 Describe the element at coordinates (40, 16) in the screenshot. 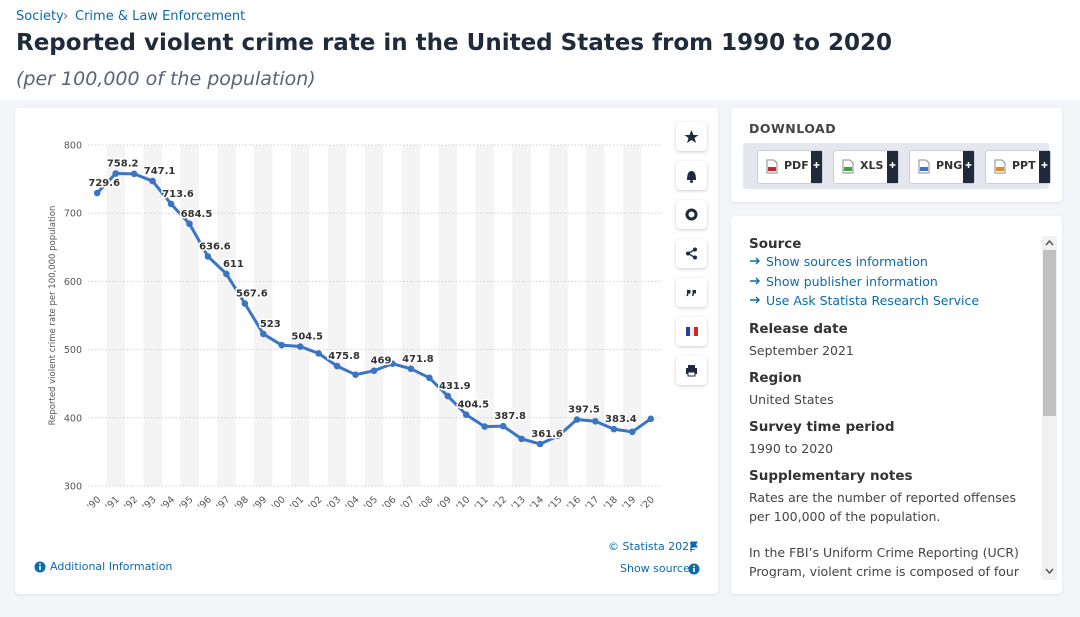

I see `breadcrumb-link: Society` at that location.